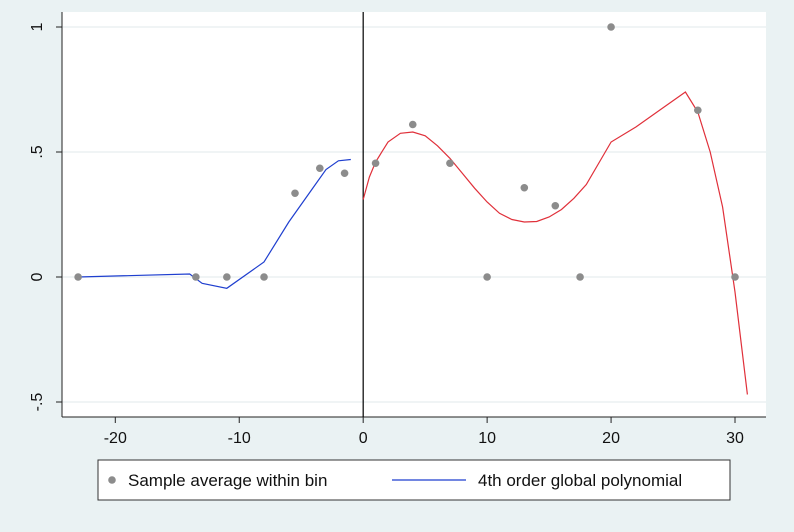 The image size is (794, 532). What do you see at coordinates (580, 480) in the screenshot?
I see `legend-label-line: 4th order global polynomial` at bounding box center [580, 480].